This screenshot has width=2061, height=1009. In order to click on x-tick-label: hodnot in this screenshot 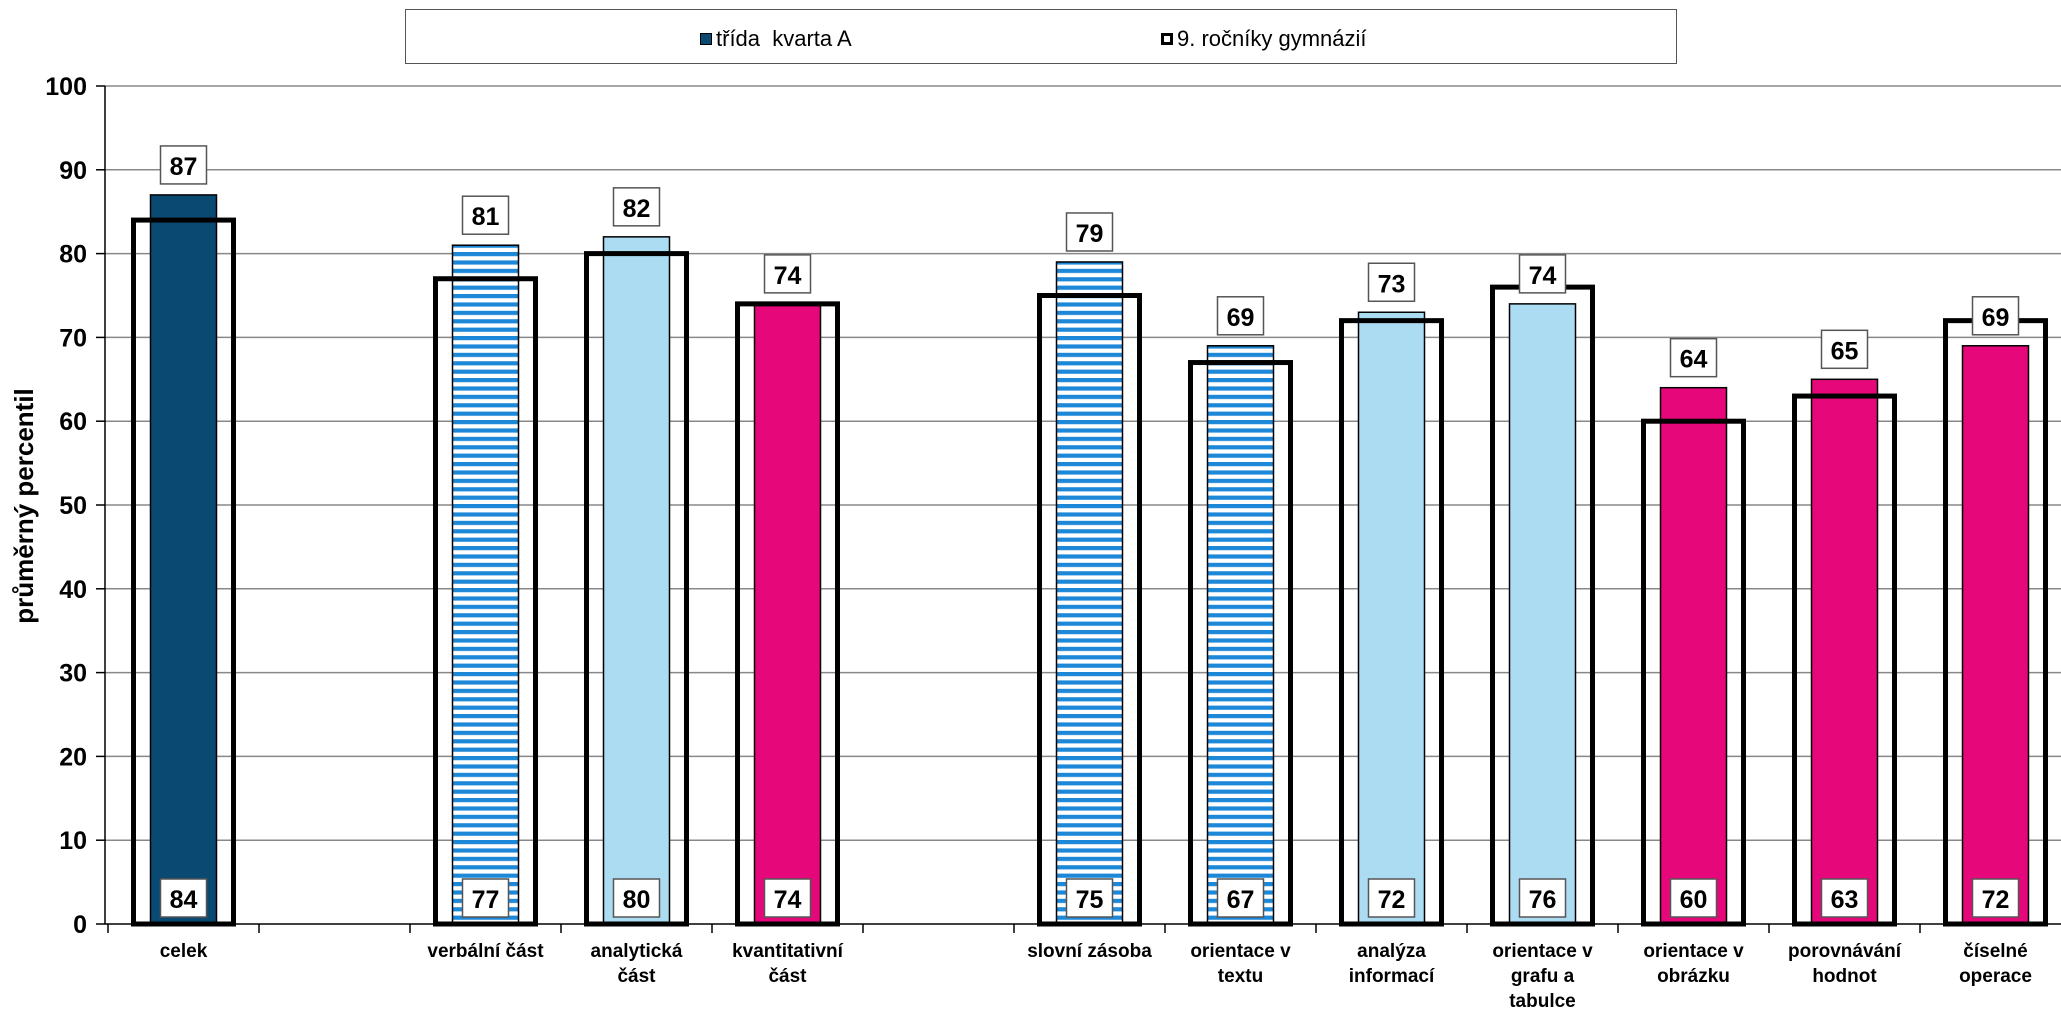, I will do `click(1844, 976)`.